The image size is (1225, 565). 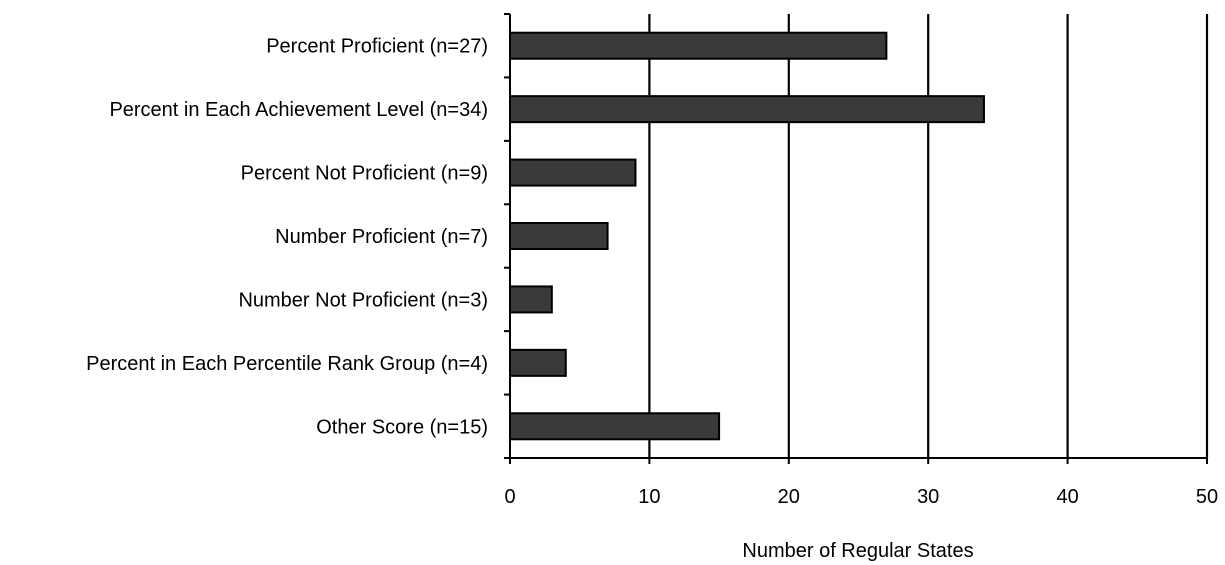 What do you see at coordinates (298, 110) in the screenshot?
I see `category-label: Percent in Each Achievement Level (n=34)` at bounding box center [298, 110].